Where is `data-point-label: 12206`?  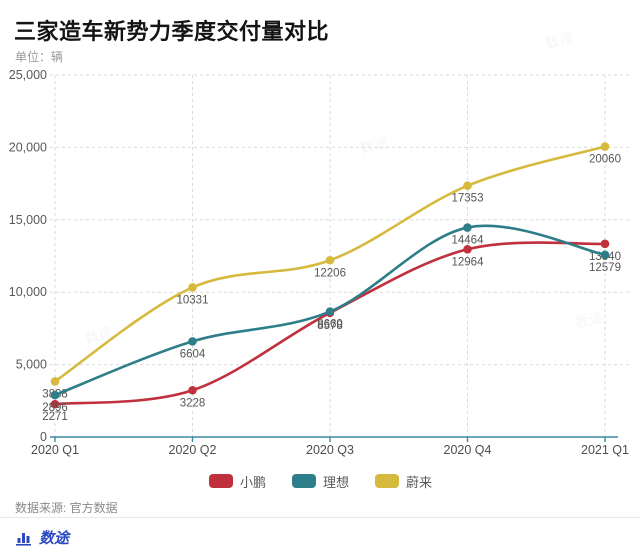
data-point-label: 12206 is located at coordinates (330, 273).